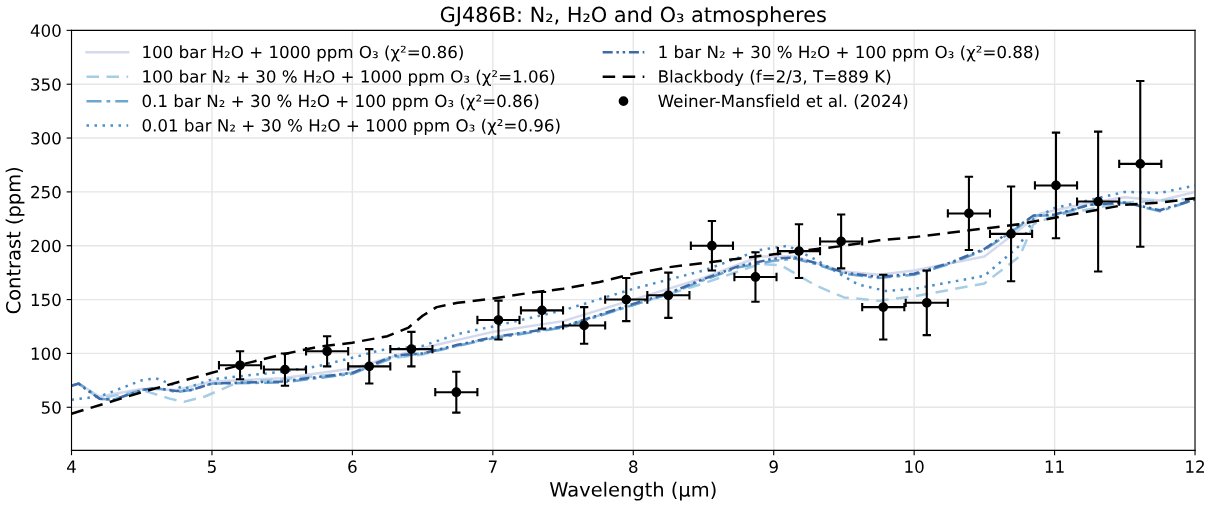 This screenshot has width=1212, height=506. Describe the element at coordinates (46, 84) in the screenshot. I see `y-tick-label: 350` at that location.